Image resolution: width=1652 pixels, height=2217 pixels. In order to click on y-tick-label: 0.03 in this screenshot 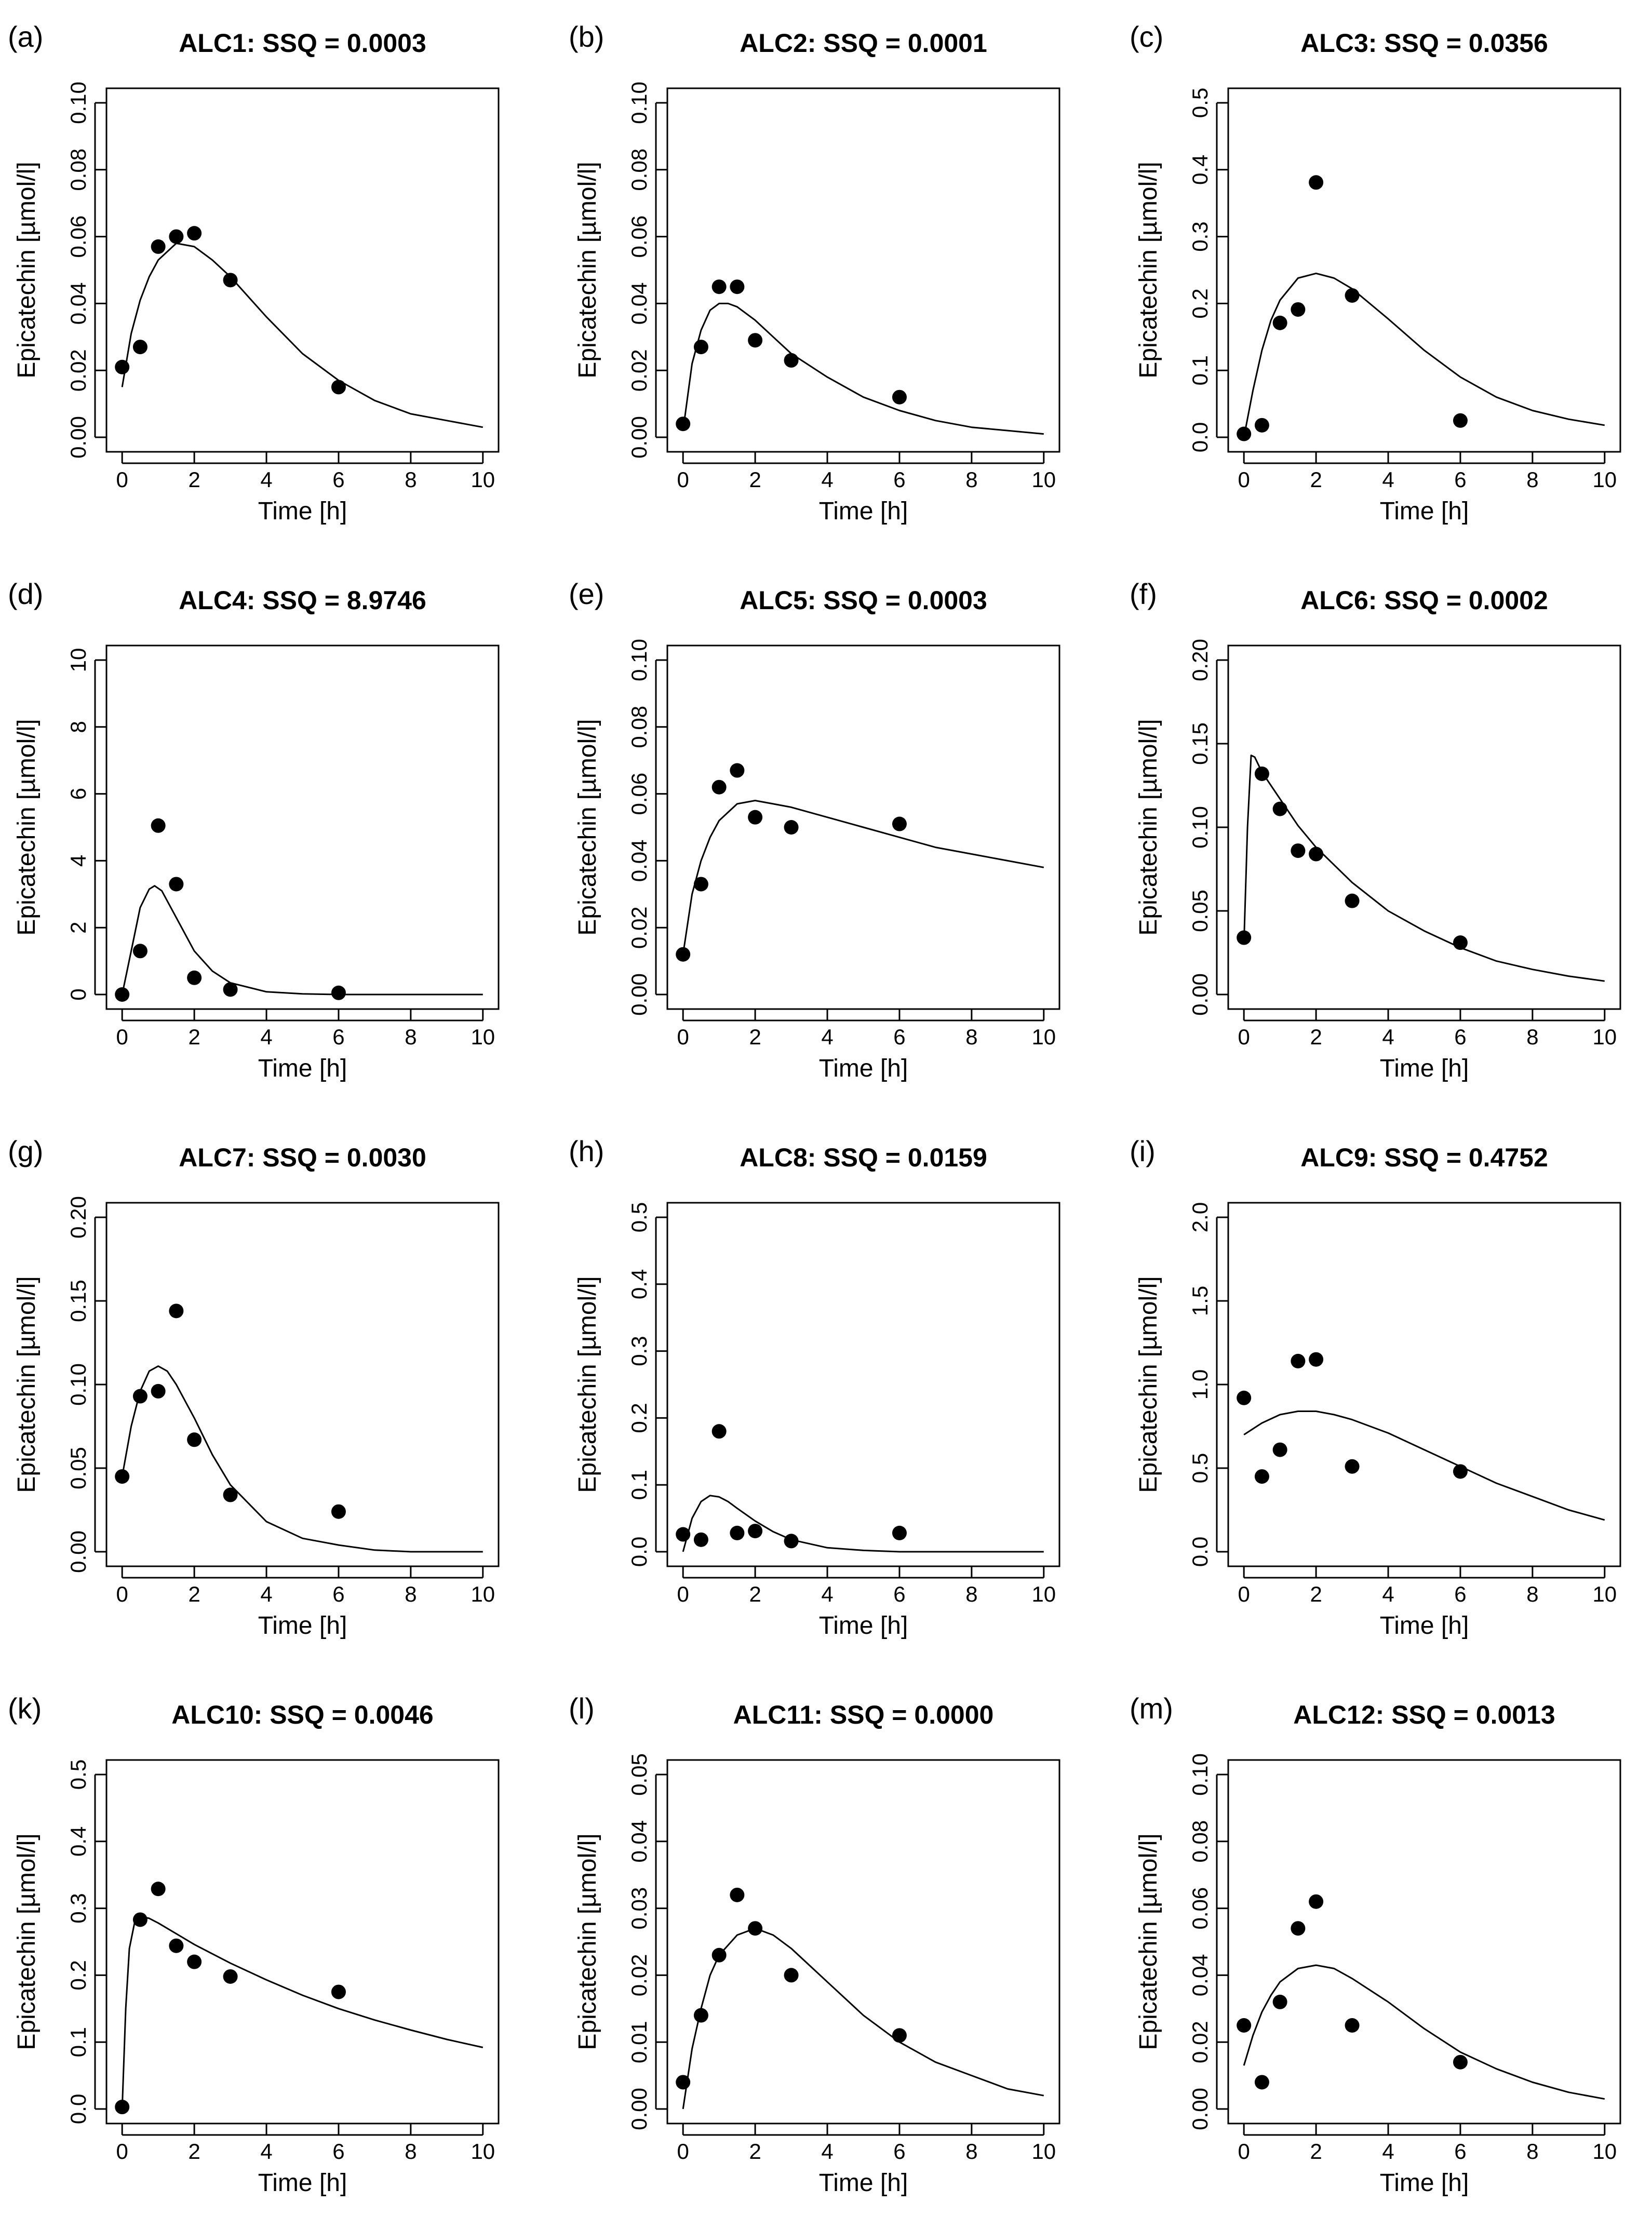, I will do `click(639, 1908)`.